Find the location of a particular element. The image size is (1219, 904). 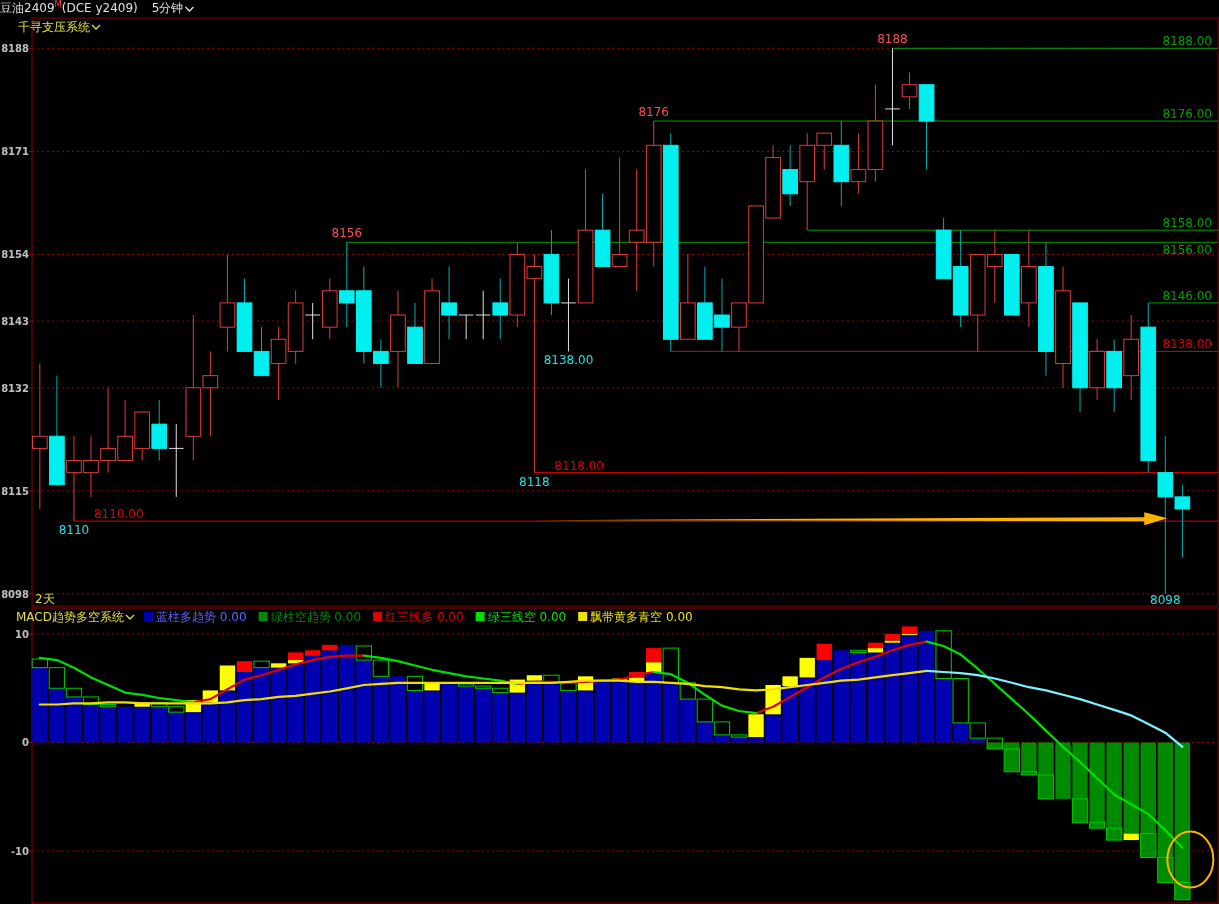

y-tick-label: 8188 is located at coordinates (15, 49).